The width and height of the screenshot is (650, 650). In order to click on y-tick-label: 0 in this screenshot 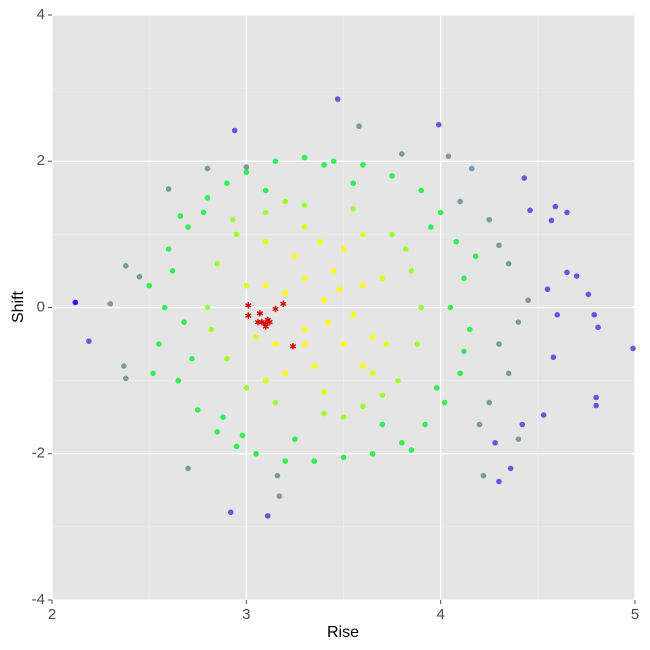, I will do `click(41, 306)`.